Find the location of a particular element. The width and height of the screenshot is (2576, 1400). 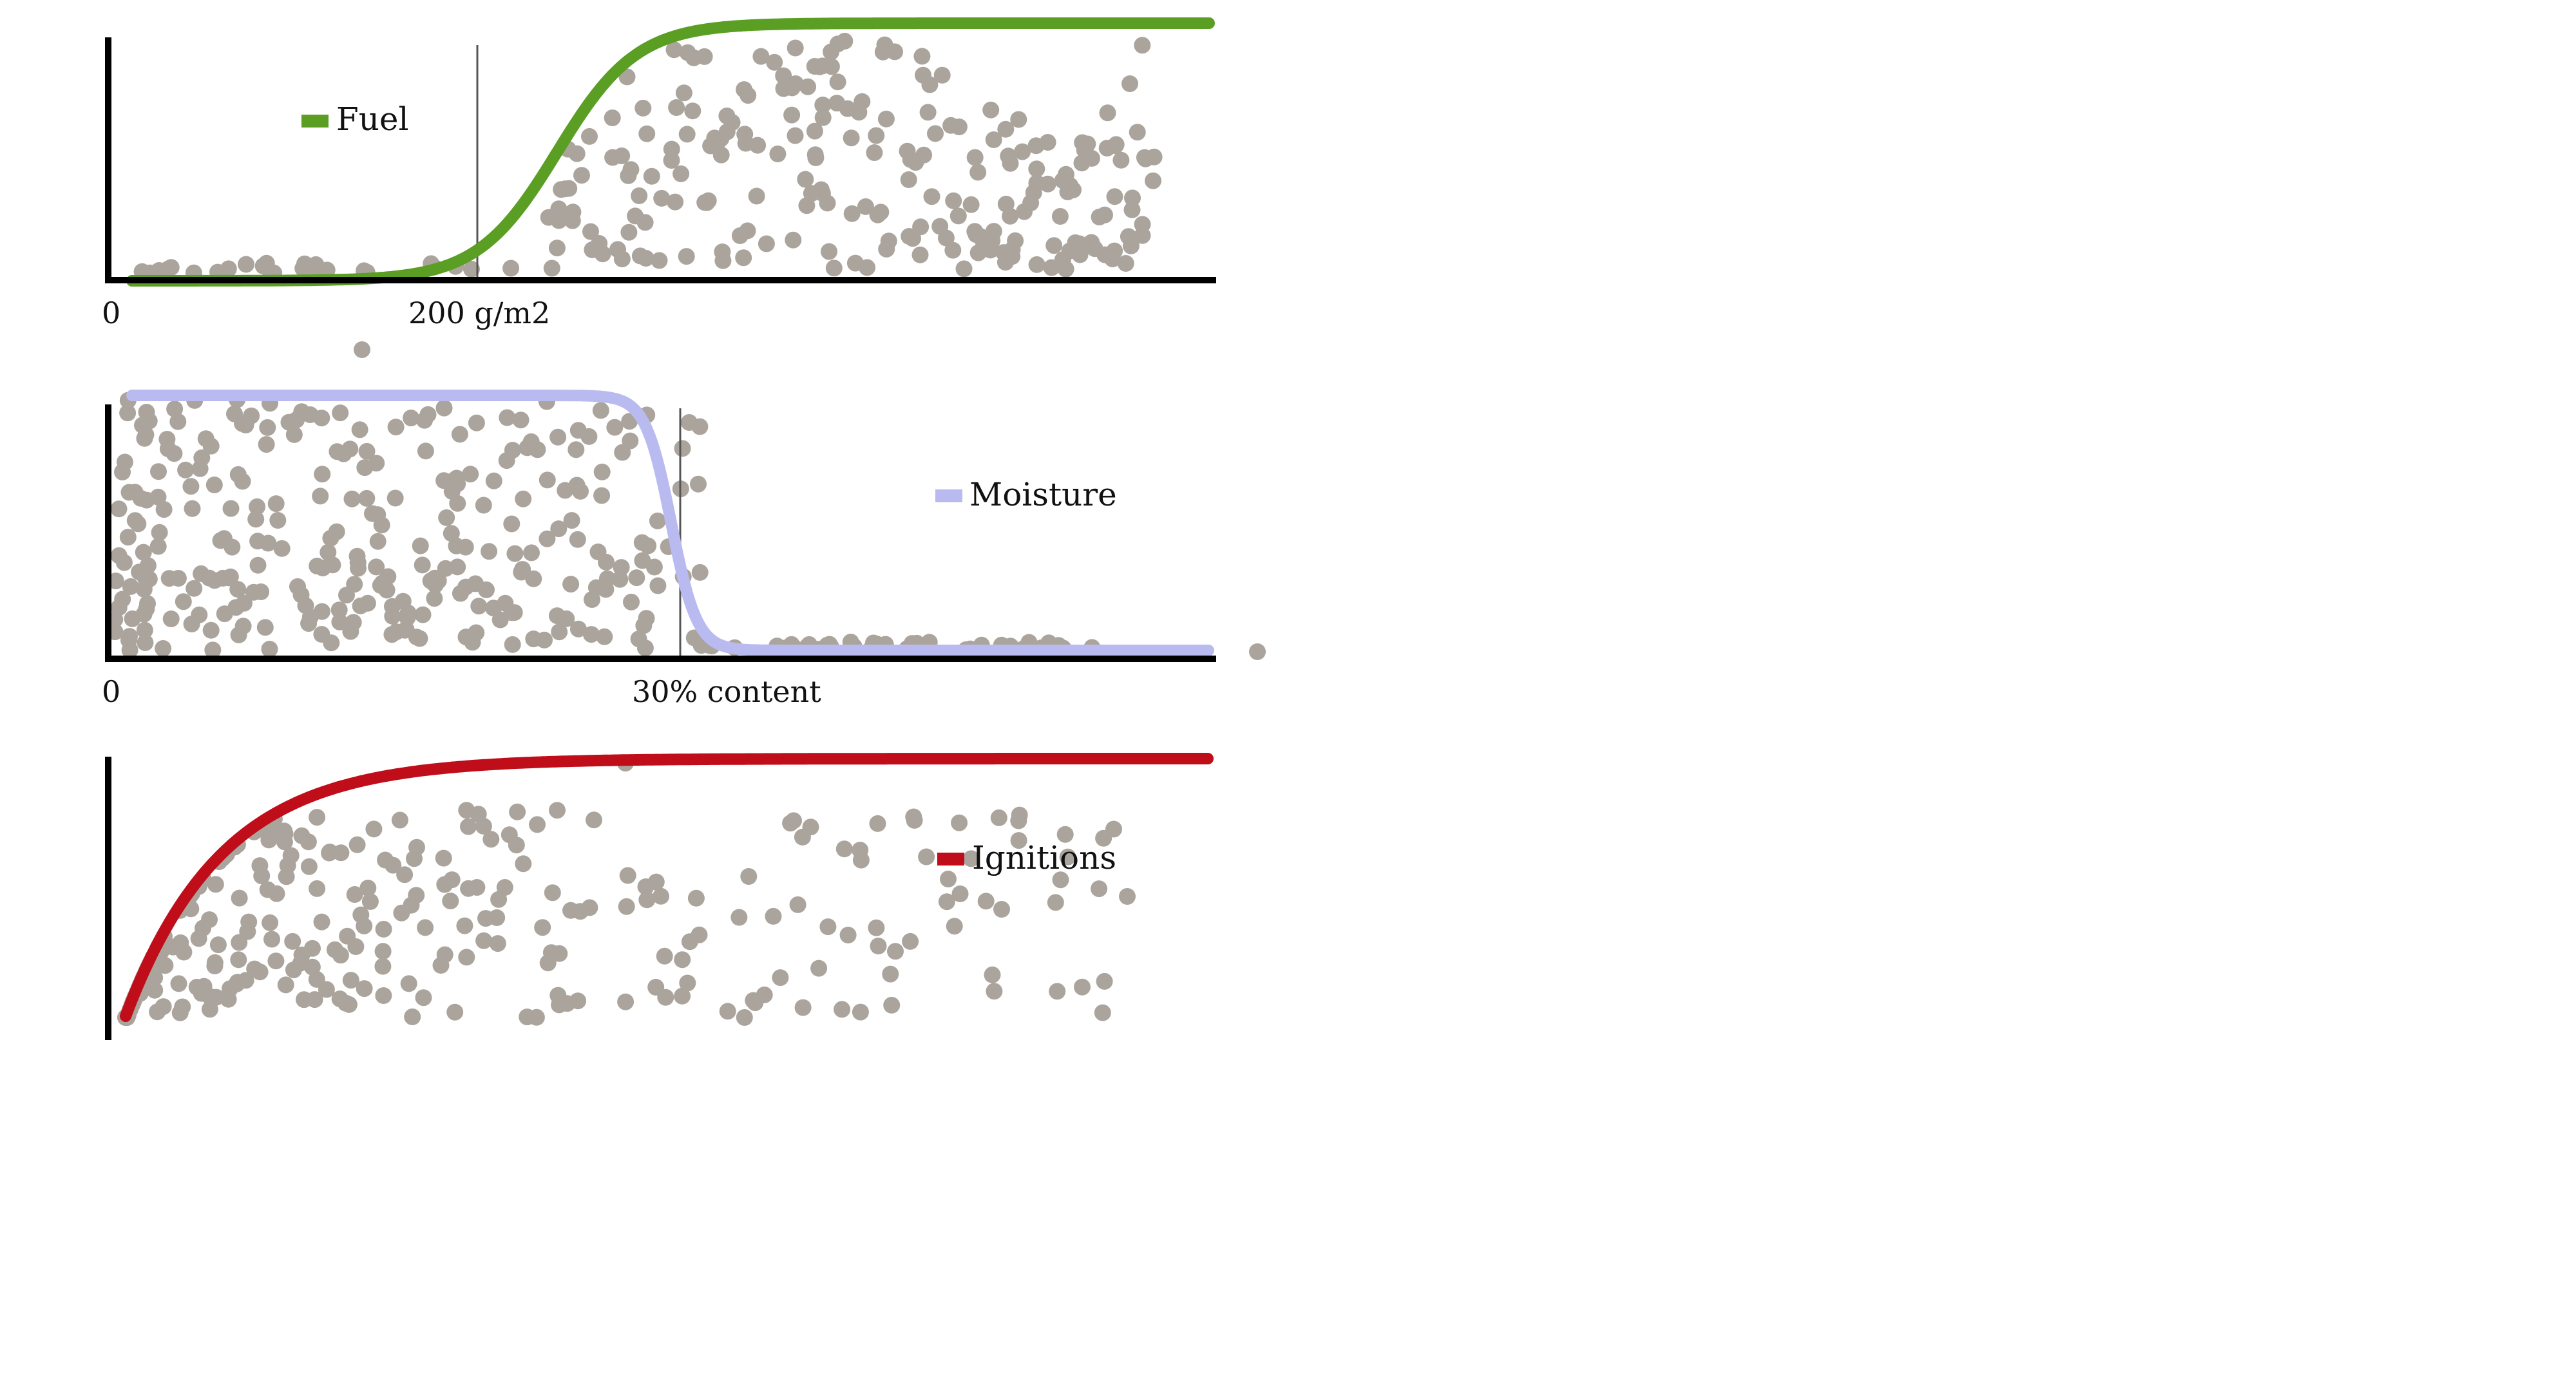

fuel-x-tick-0: 0 is located at coordinates (111, 313).